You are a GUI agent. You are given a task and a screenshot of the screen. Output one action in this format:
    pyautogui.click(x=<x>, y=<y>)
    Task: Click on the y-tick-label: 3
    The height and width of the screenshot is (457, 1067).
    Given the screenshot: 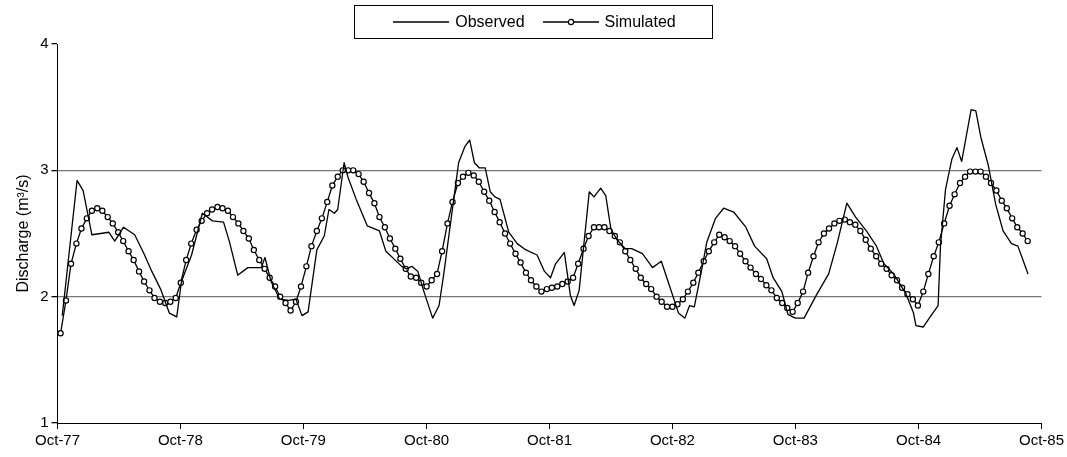 What is the action you would take?
    pyautogui.click(x=44, y=169)
    